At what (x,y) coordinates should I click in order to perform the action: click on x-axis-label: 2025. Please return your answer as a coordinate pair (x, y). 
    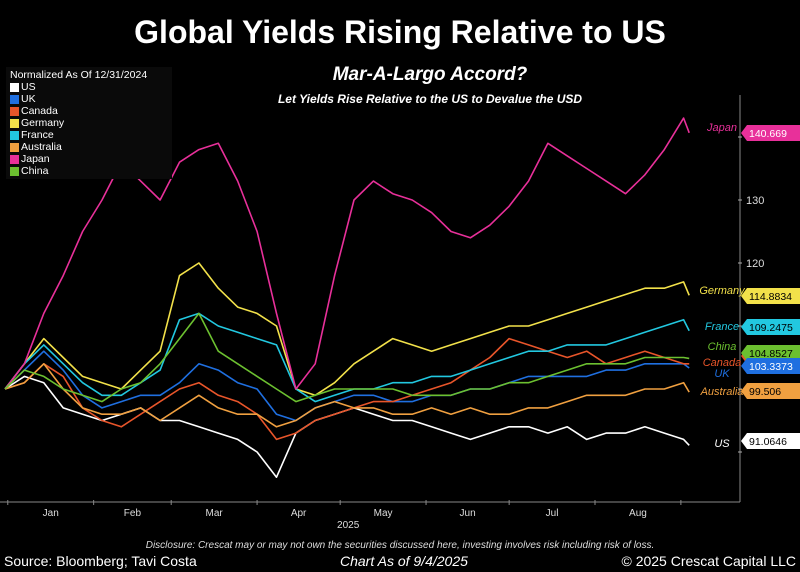
    Looking at the image, I should click on (348, 525).